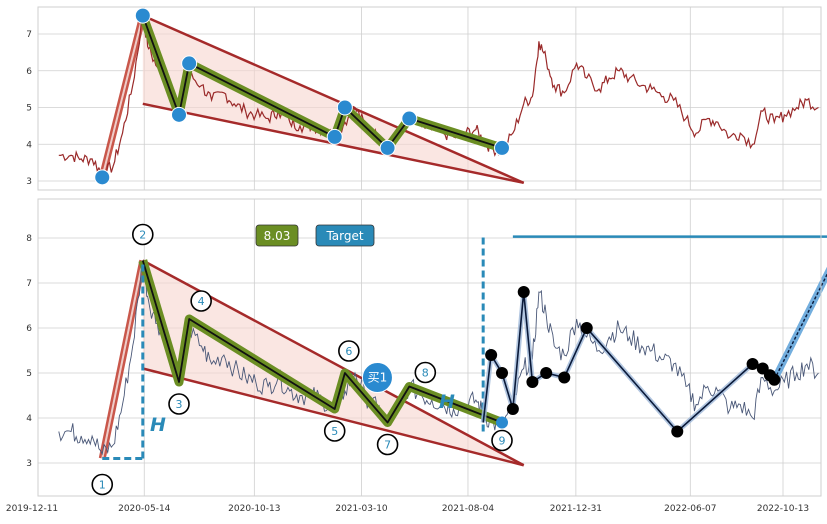  I want to click on pattern-label-number: 6, so click(348, 351).